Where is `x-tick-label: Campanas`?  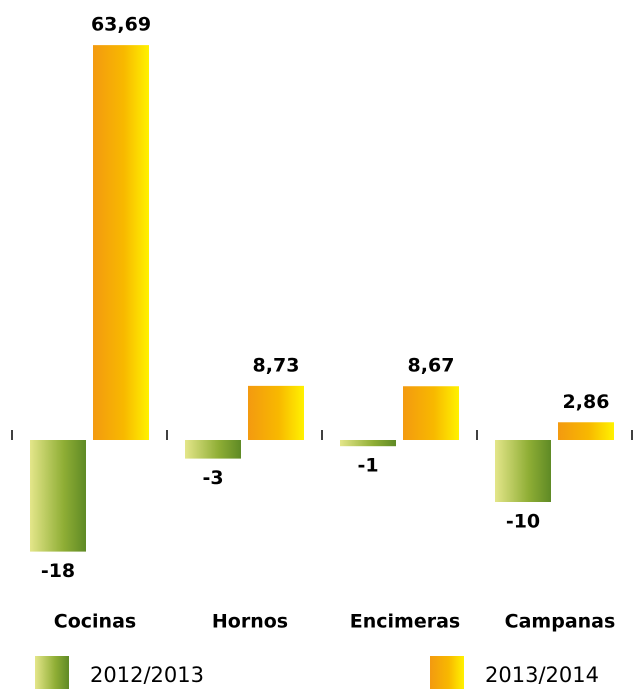 x-tick-label: Campanas is located at coordinates (560, 622).